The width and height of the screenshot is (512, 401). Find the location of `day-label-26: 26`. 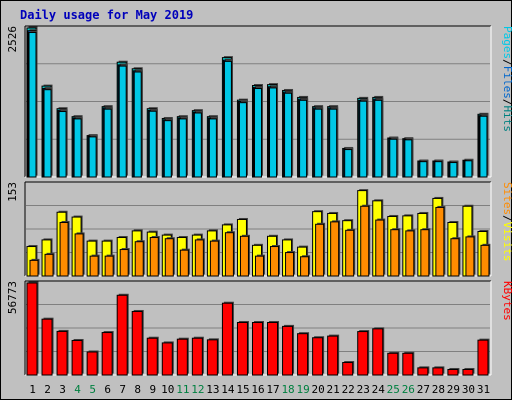

day-label-26: 26 is located at coordinates (408, 389).